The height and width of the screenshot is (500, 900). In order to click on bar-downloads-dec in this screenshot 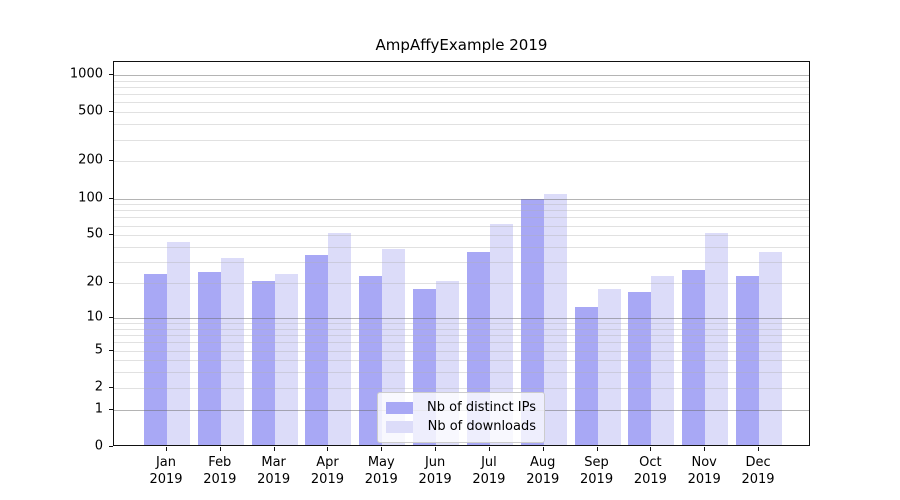, I will do `click(771, 348)`.